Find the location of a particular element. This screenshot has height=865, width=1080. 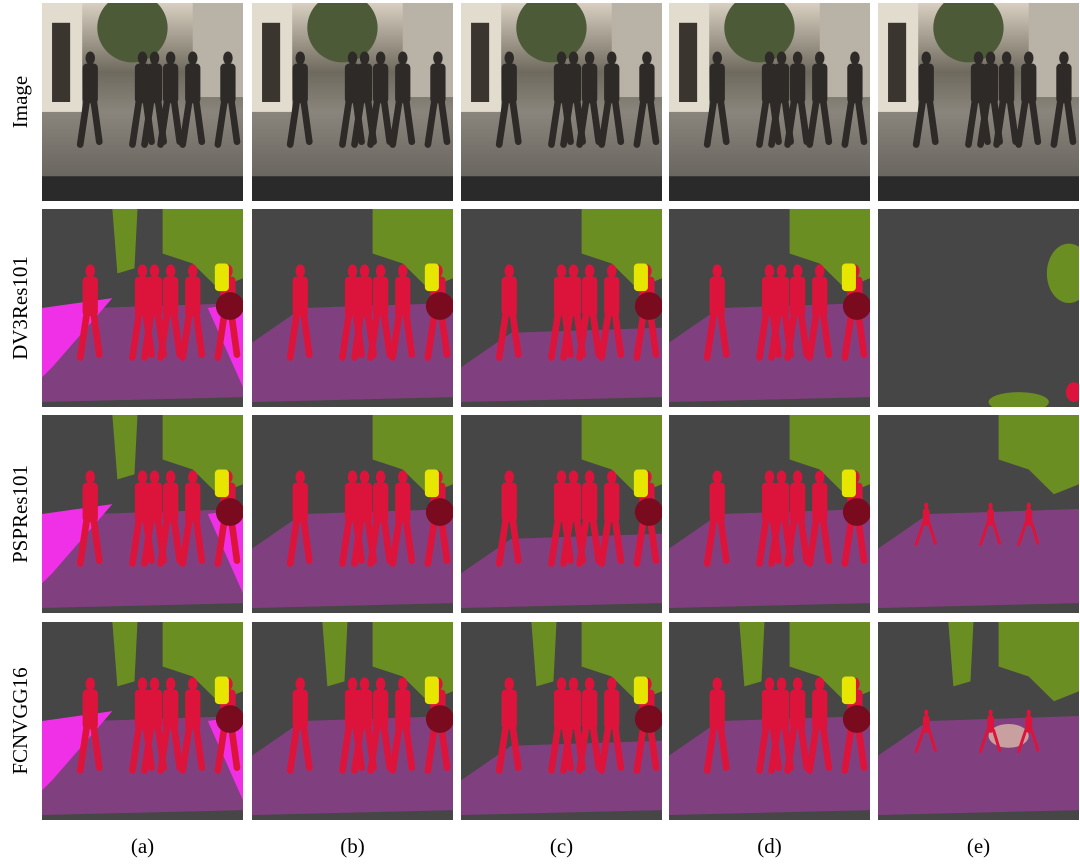

column-label: (c) is located at coordinates (561, 846).